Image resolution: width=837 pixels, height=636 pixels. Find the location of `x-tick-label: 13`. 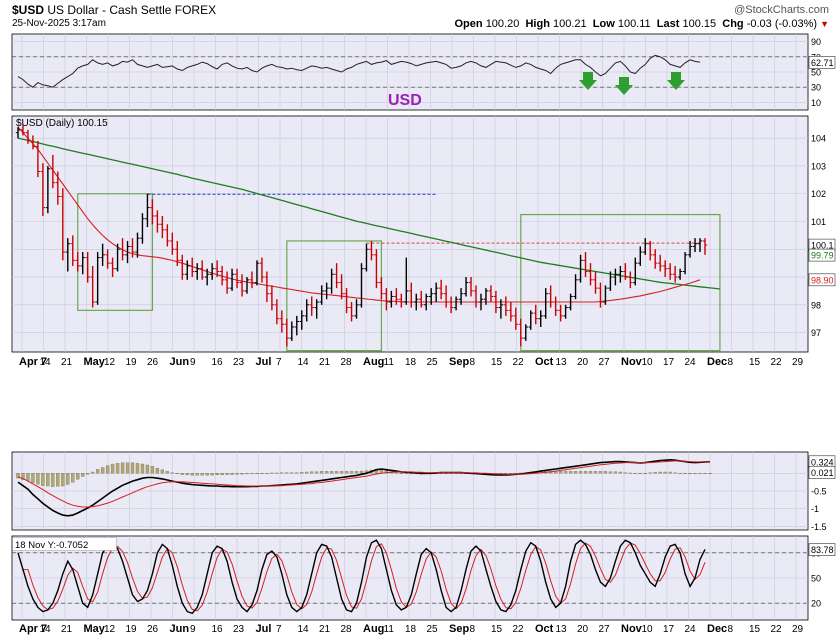

x-tick-label: 13 is located at coordinates (562, 362).